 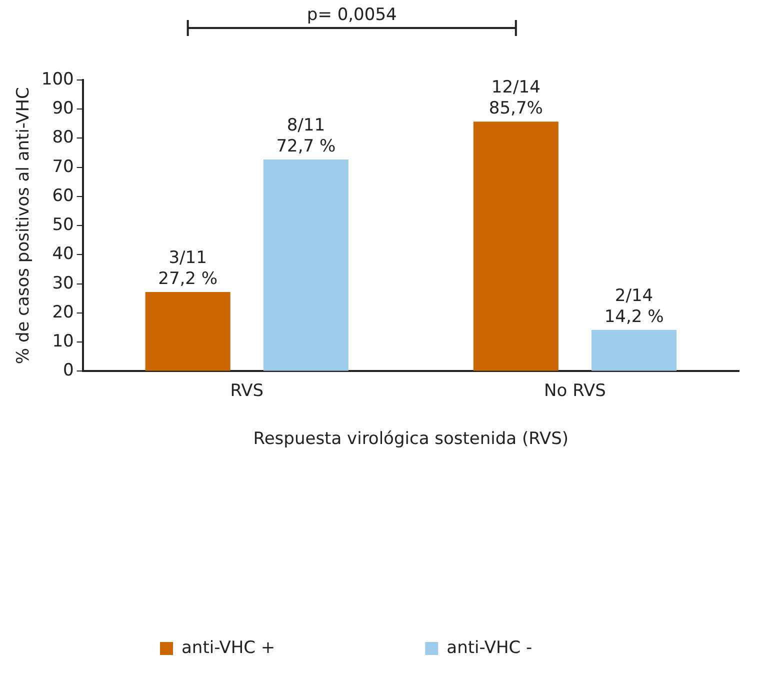 What do you see at coordinates (351, 14) in the screenshot?
I see `text: p= 0,0054` at bounding box center [351, 14].